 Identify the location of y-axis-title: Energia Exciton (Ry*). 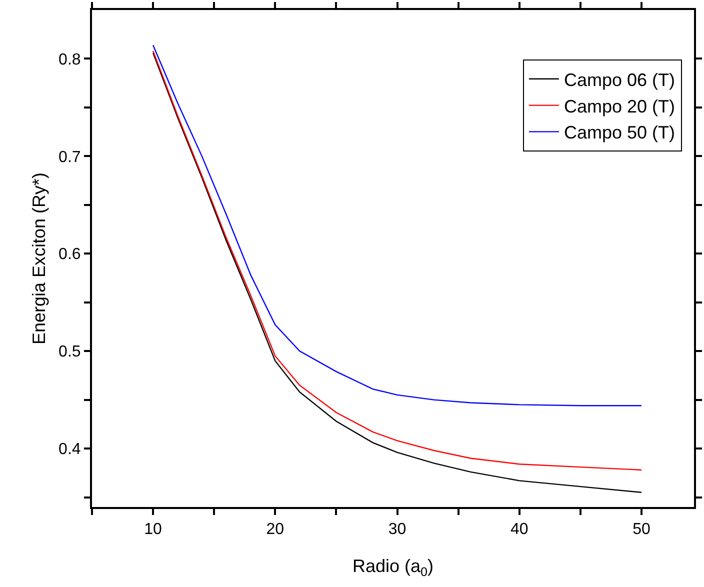
(39, 258).